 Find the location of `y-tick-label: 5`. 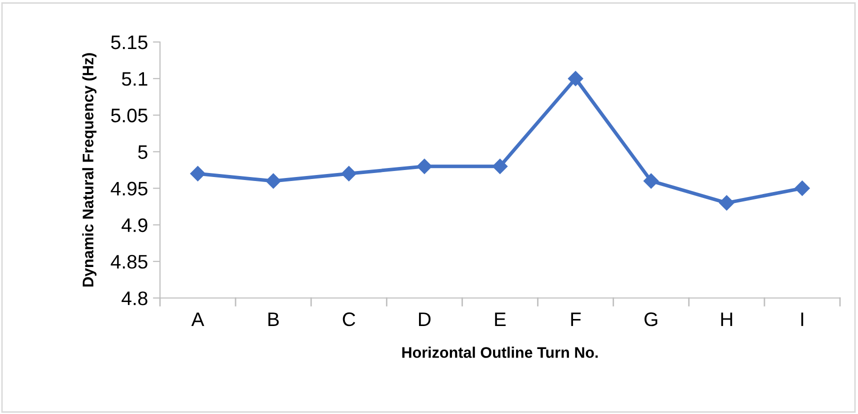

y-tick-label: 5 is located at coordinates (143, 152).